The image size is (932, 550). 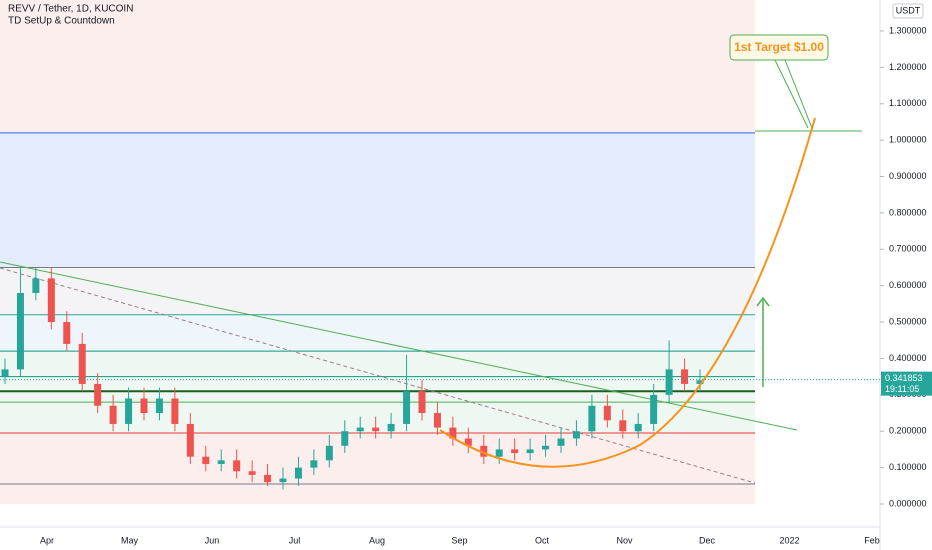 I want to click on x-tick-label: May, so click(x=130, y=540).